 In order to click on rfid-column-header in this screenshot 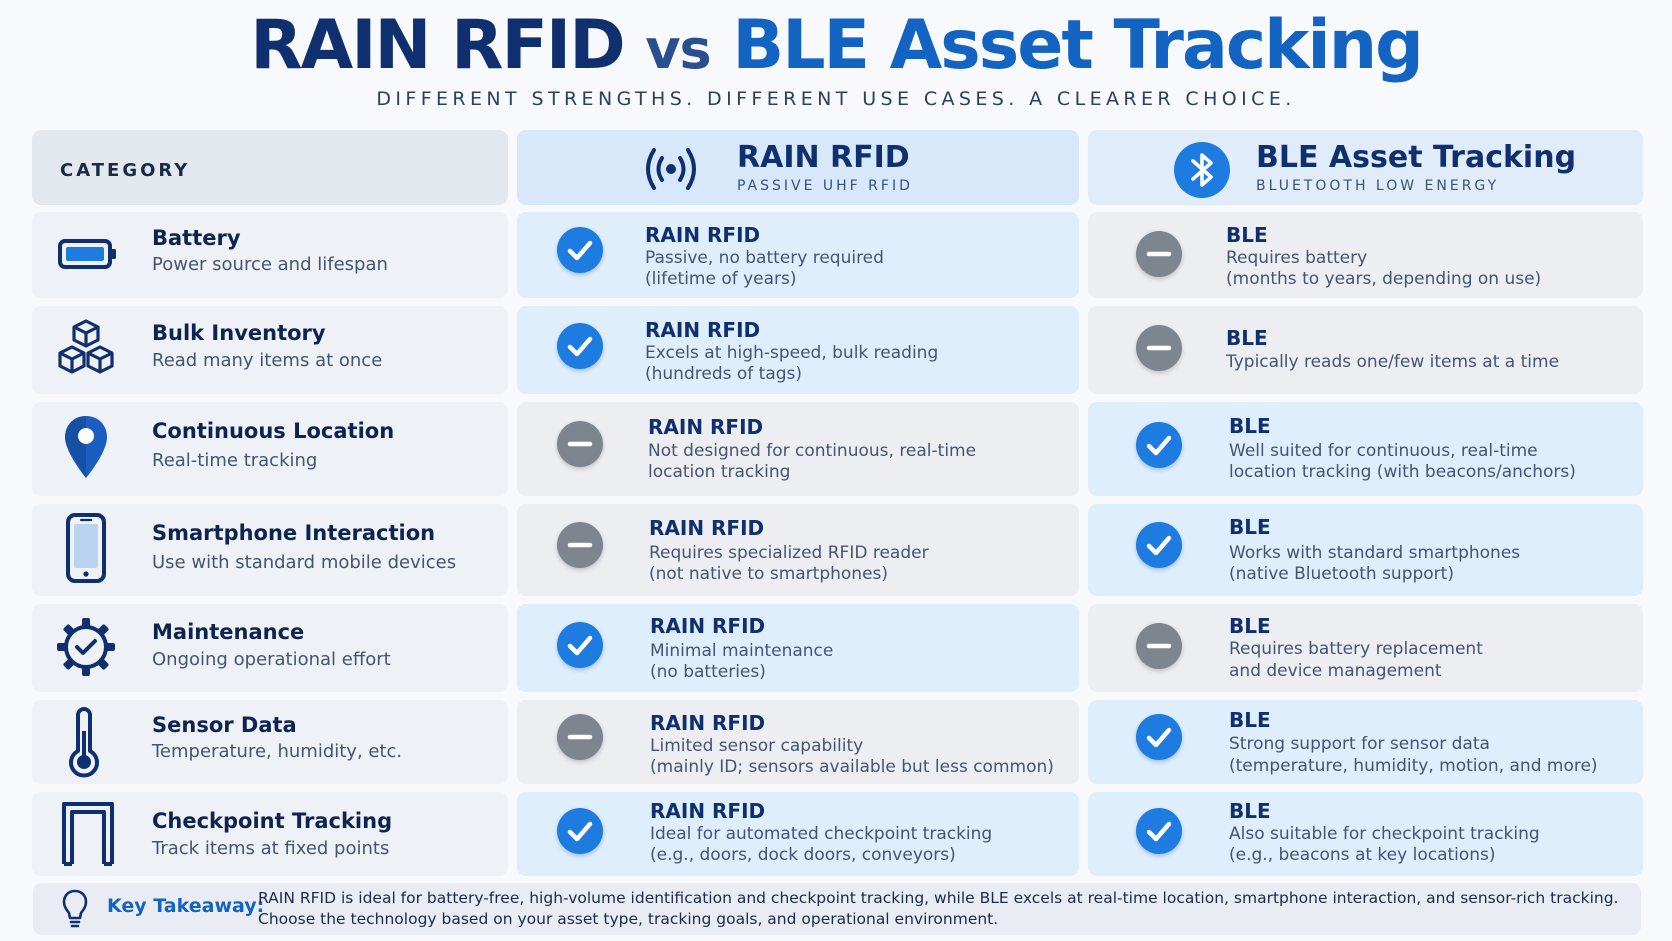, I will do `click(798, 167)`.